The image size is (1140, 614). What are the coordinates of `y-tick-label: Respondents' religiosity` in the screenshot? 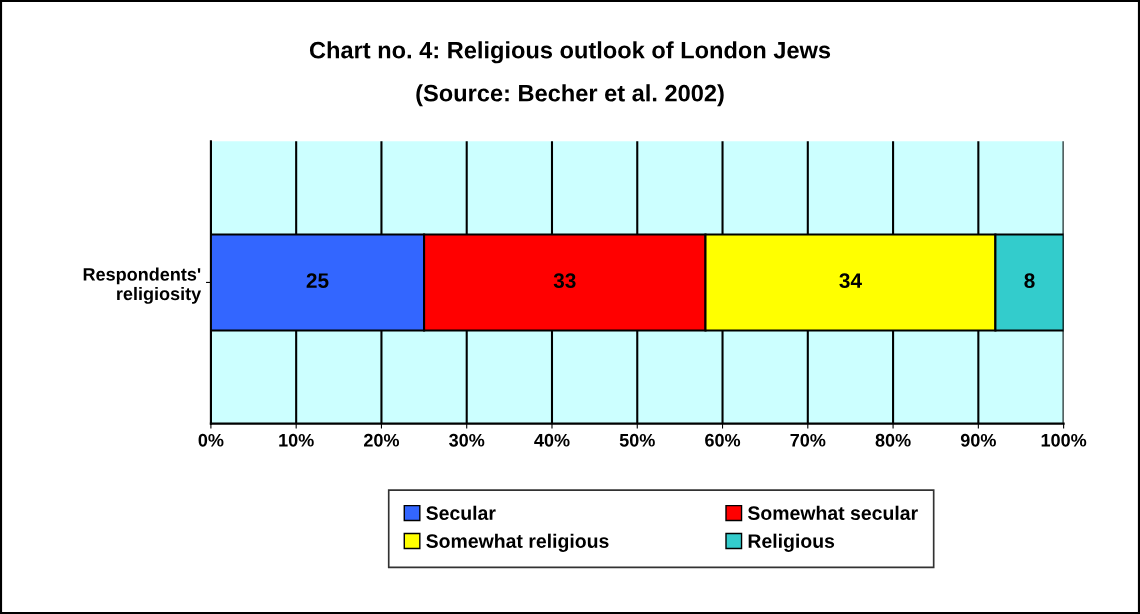 It's located at (142, 285).